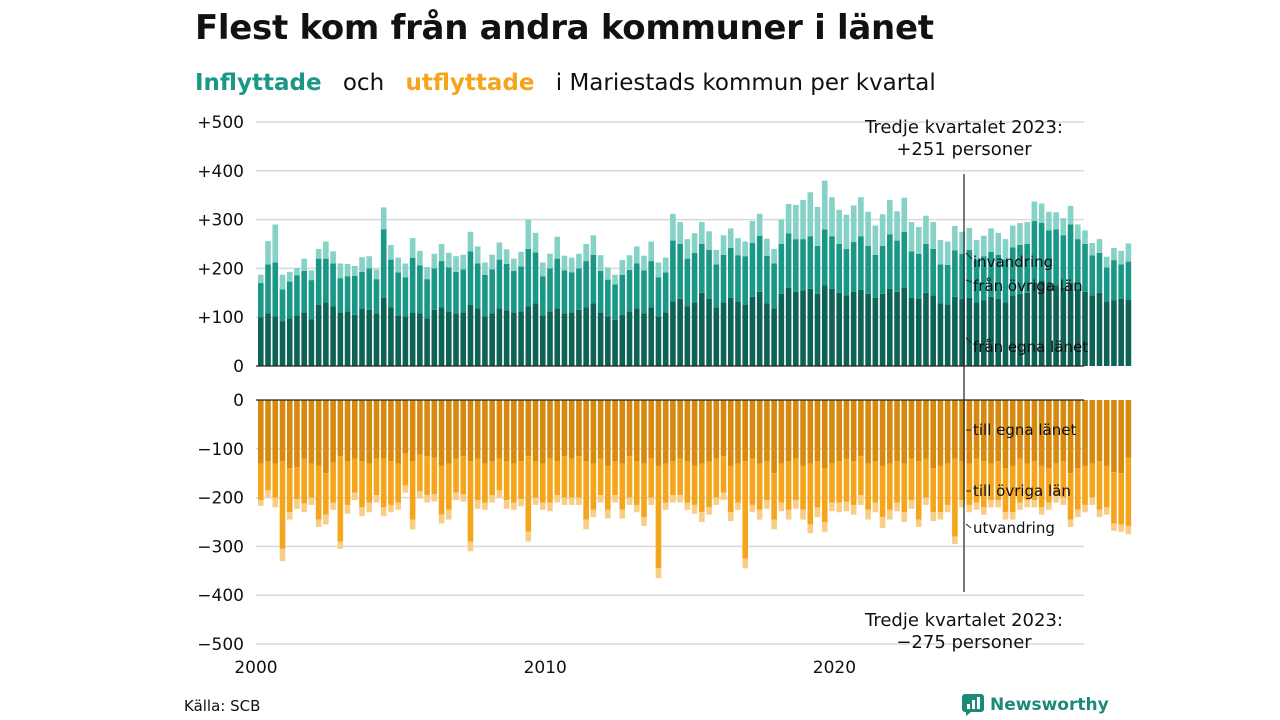 This screenshot has height=720, width=1280. Describe the element at coordinates (1035, 705) in the screenshot. I see `brand-logo: Newsworthy` at that location.